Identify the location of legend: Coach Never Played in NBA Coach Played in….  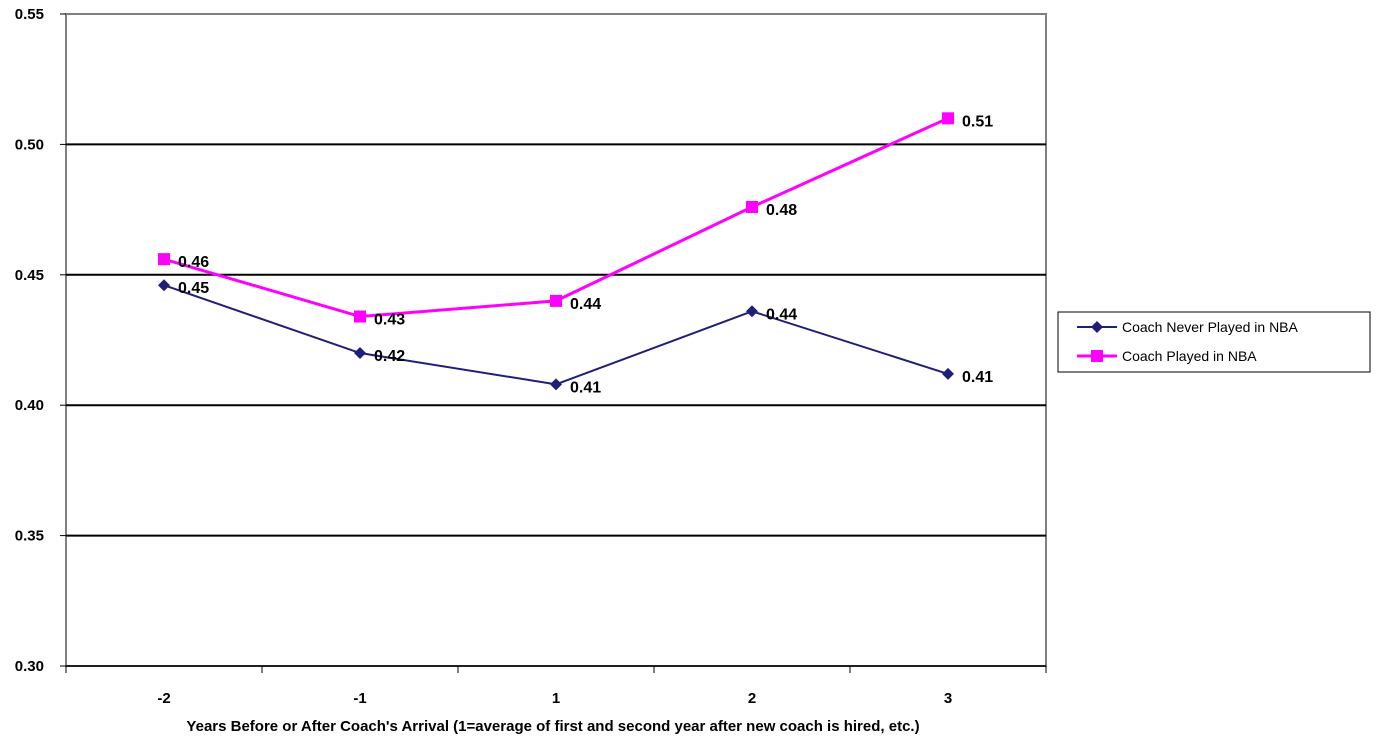
(1214, 342).